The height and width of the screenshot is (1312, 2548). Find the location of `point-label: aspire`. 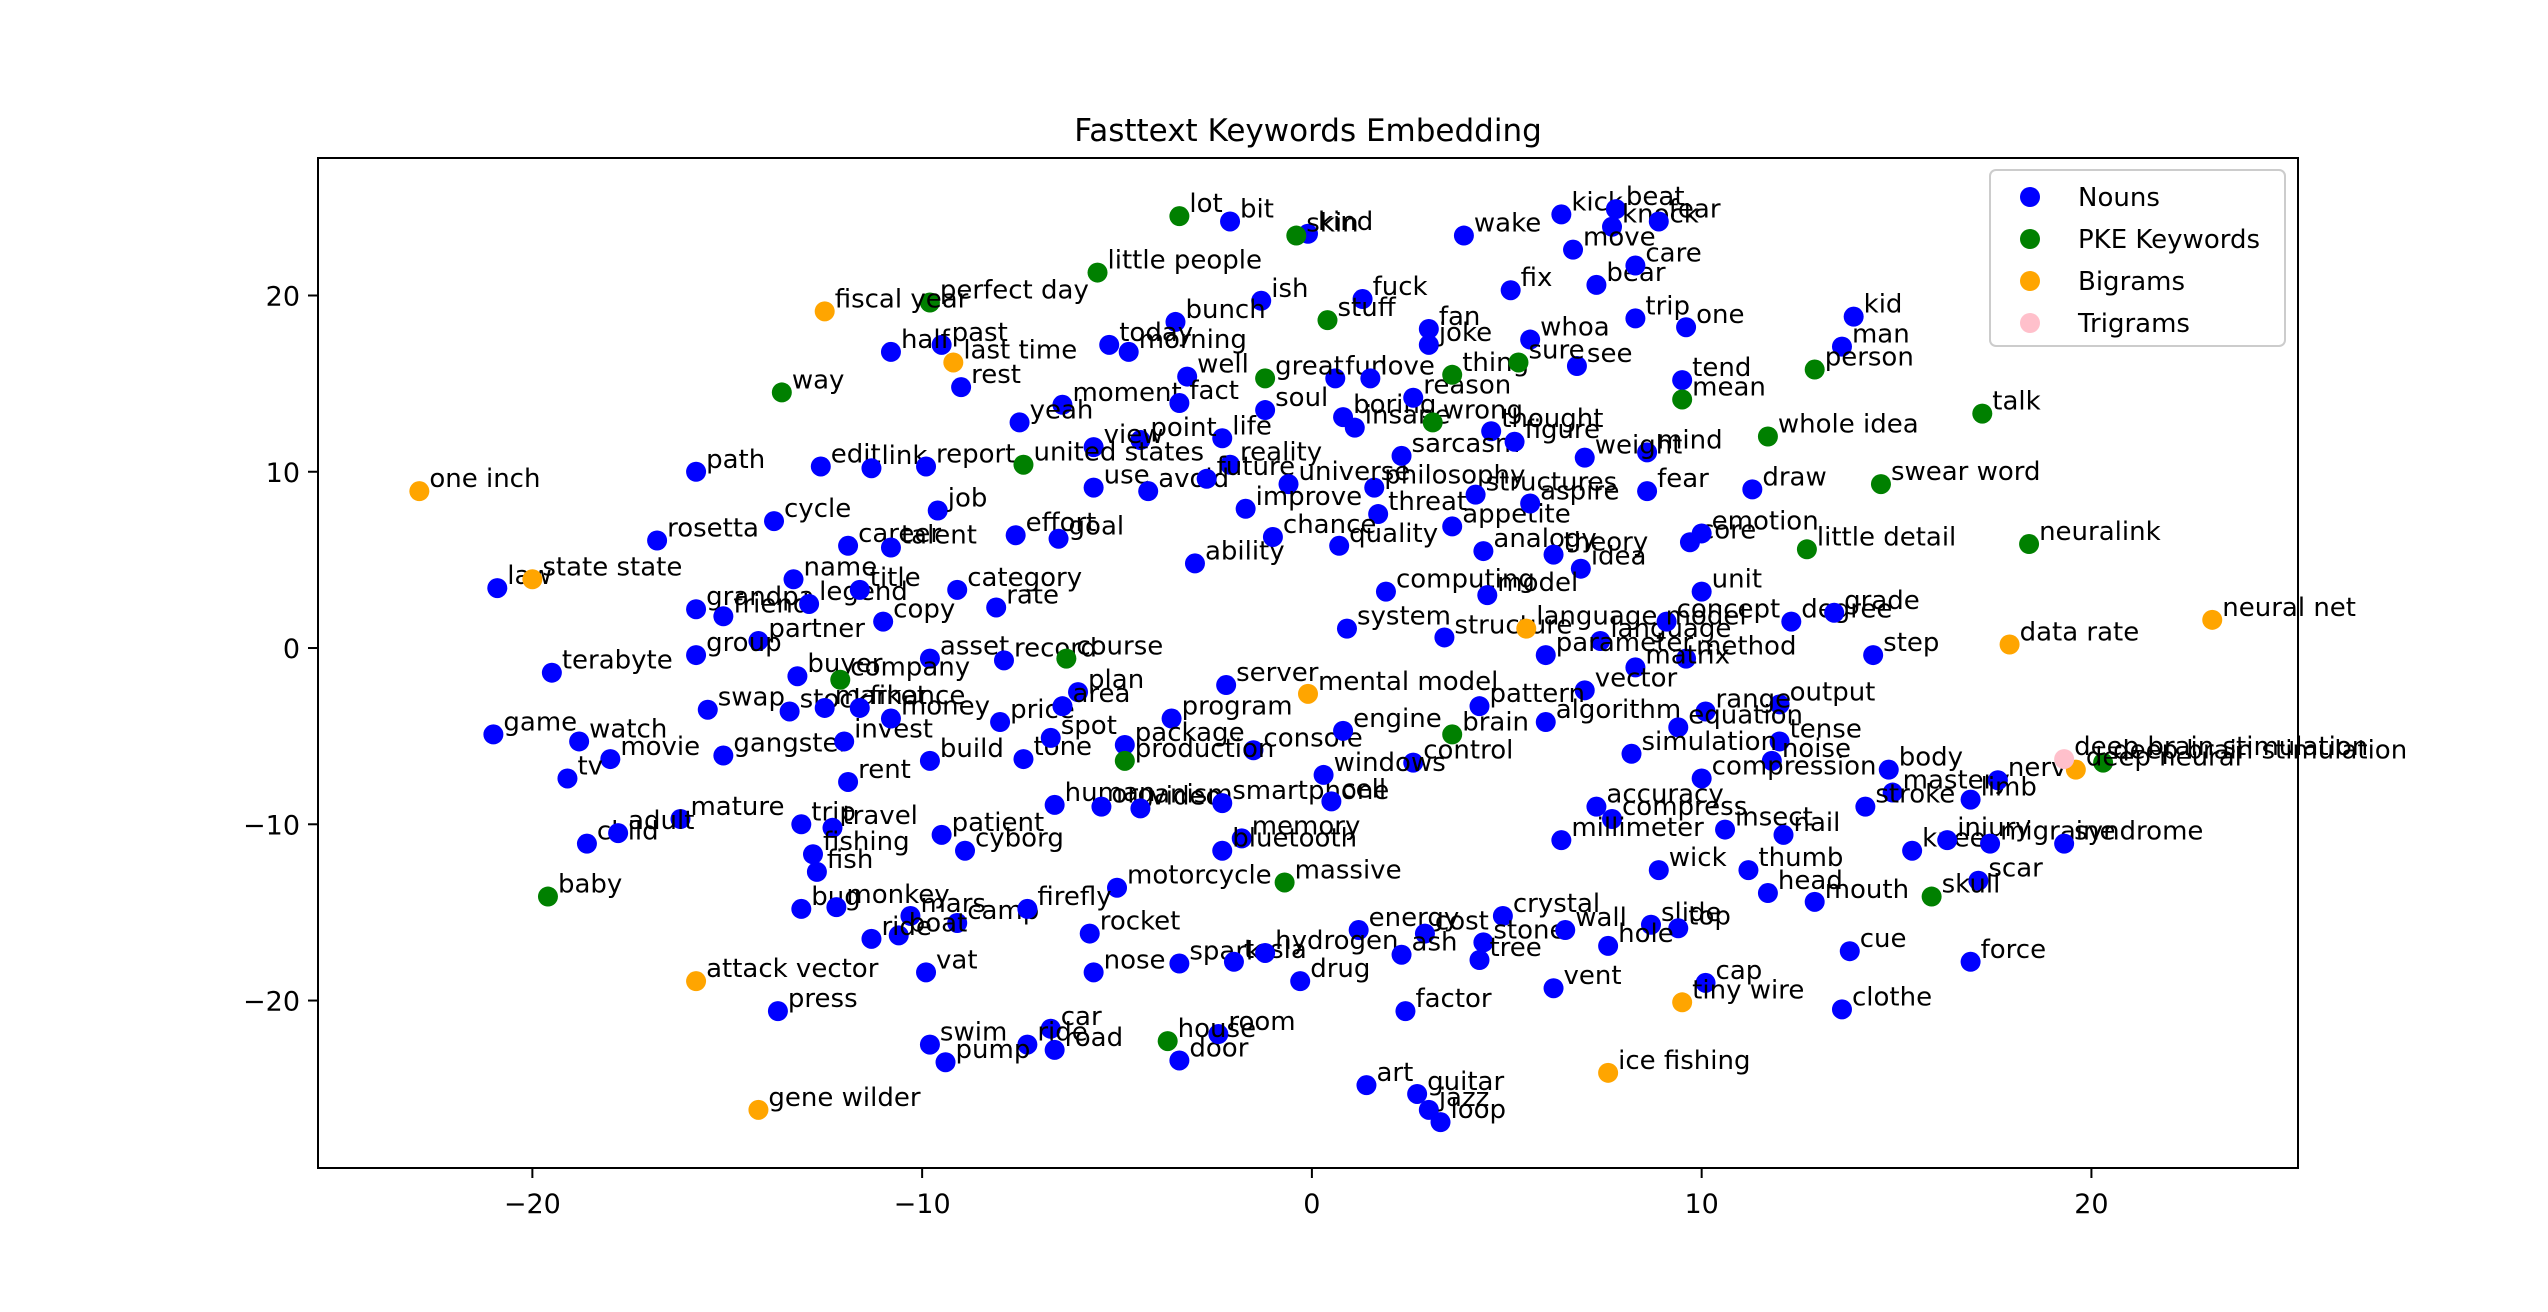

point-label: aspire is located at coordinates (1579, 491).